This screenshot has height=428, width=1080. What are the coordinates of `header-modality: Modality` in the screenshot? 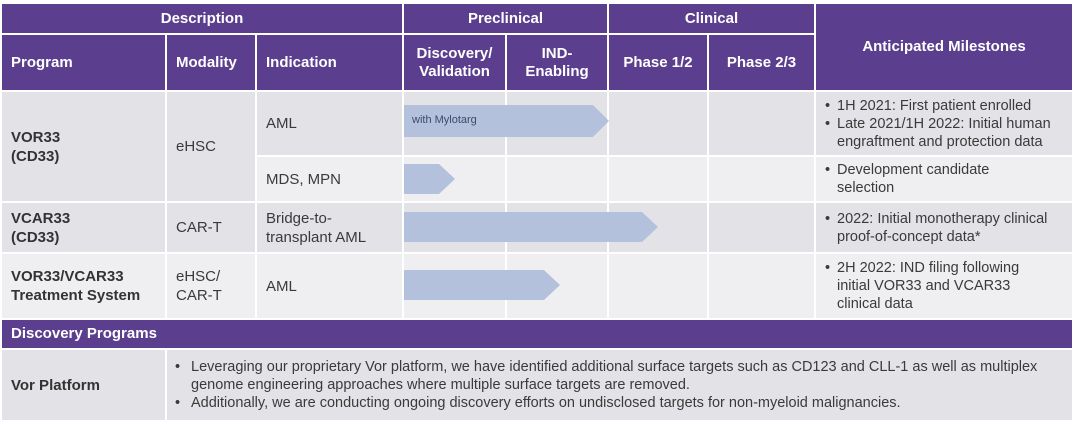 It's located at (211, 62).